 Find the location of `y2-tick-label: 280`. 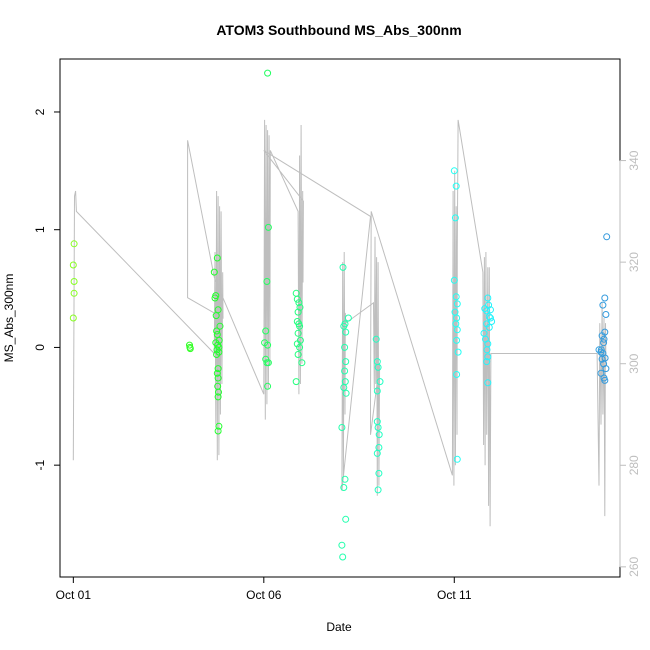

y2-tick-label: 280 is located at coordinates (634, 465).